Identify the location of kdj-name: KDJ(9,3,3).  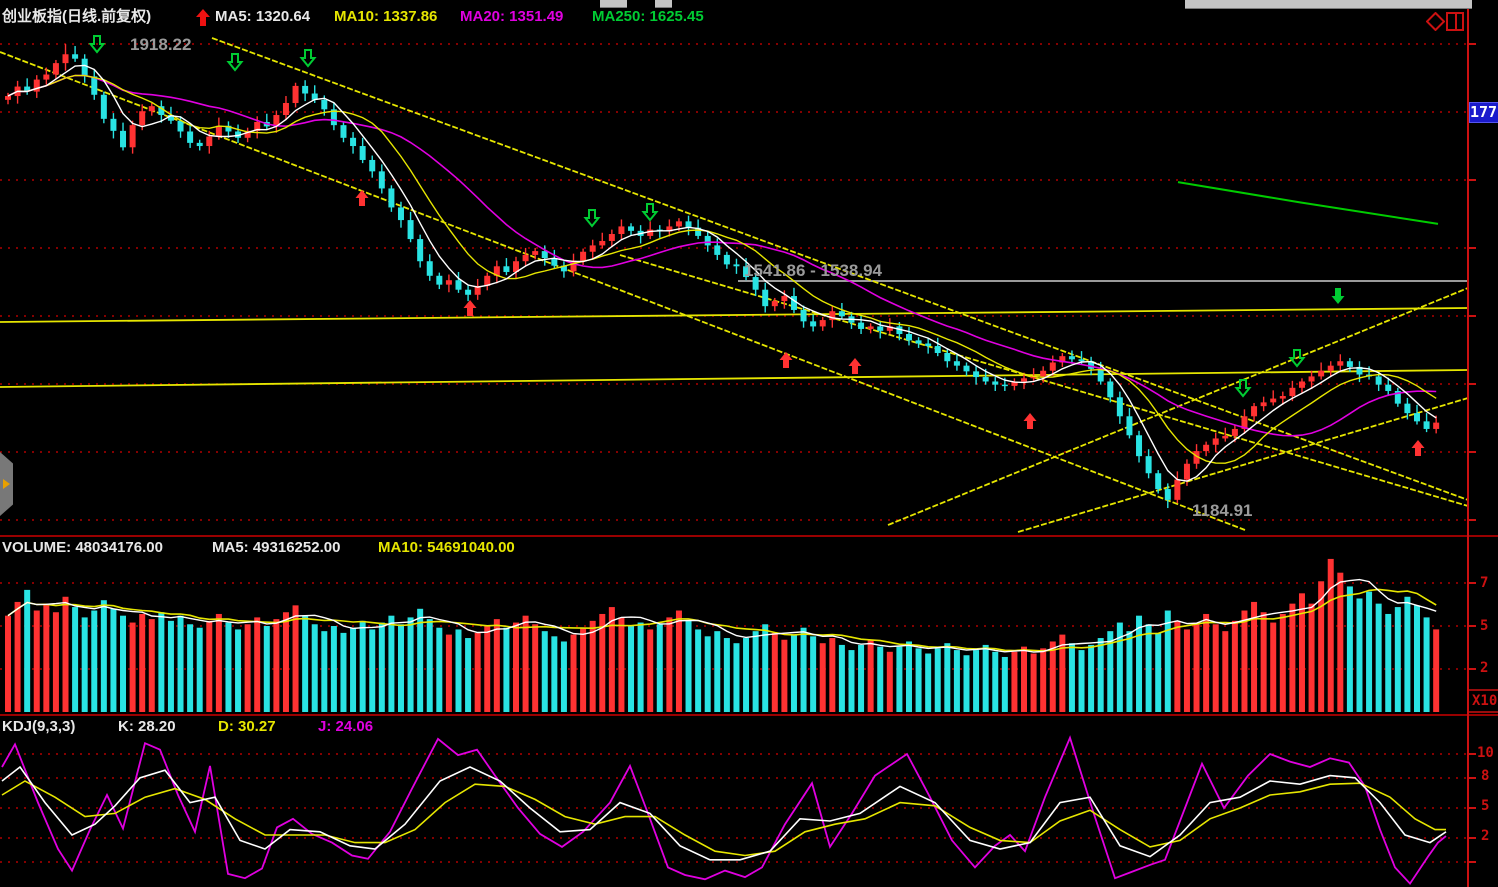
(39, 726).